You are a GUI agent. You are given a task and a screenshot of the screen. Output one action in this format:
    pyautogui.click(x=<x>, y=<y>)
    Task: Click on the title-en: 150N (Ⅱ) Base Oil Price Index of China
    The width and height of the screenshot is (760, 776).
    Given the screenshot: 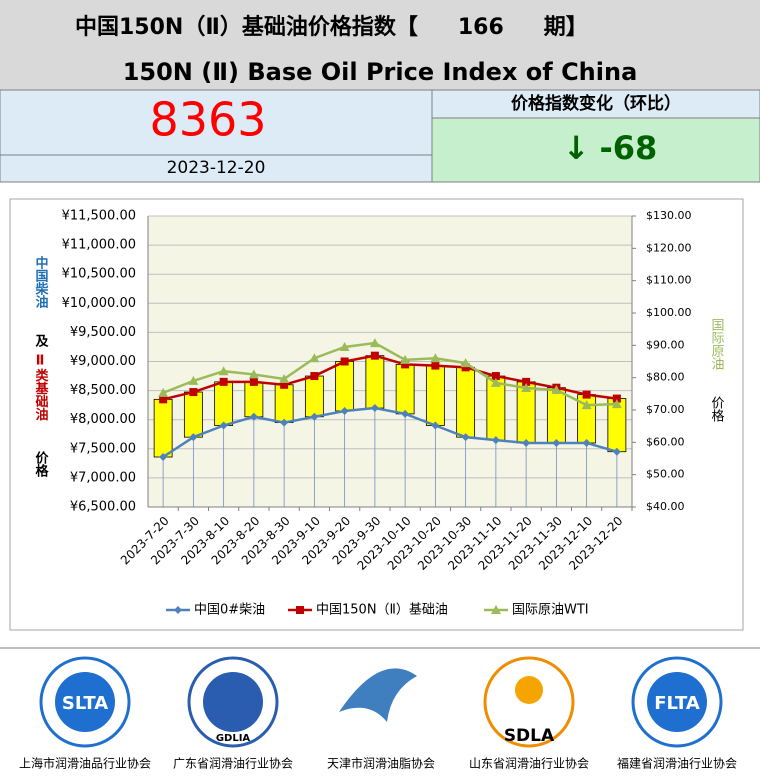 What is the action you would take?
    pyautogui.click(x=380, y=72)
    